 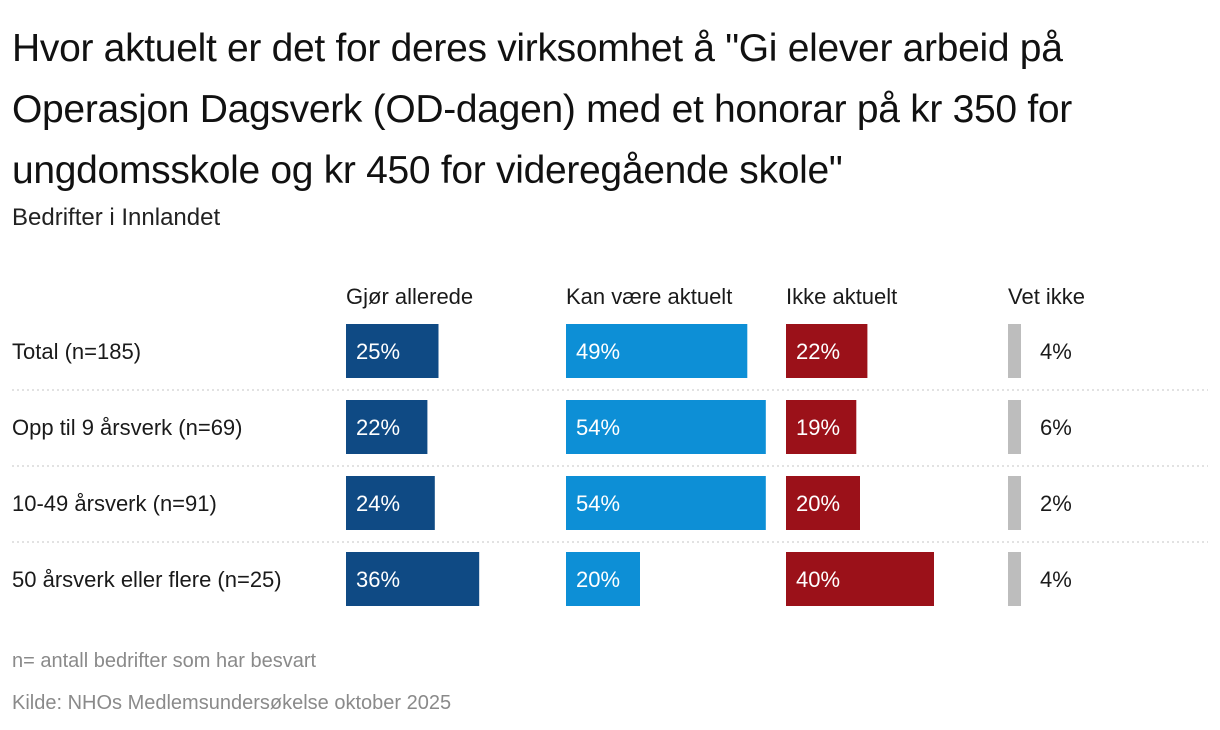 What do you see at coordinates (114, 503) in the screenshot?
I see `category-label: 10-49 årsverk (n=91)` at bounding box center [114, 503].